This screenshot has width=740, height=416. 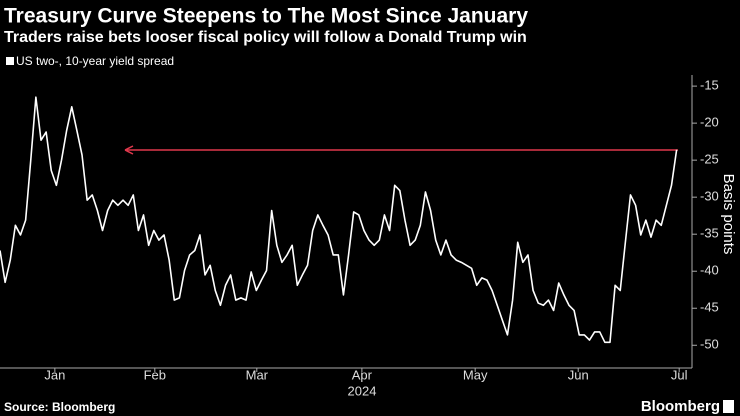 What do you see at coordinates (95, 61) in the screenshot?
I see `legend-label: US two-, 10-year yield spread` at bounding box center [95, 61].